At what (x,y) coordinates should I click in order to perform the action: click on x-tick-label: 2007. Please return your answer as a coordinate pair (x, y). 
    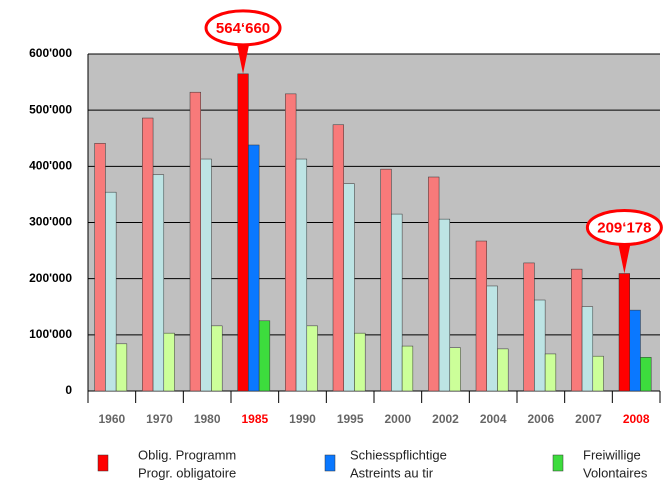
    Looking at the image, I should click on (588, 419).